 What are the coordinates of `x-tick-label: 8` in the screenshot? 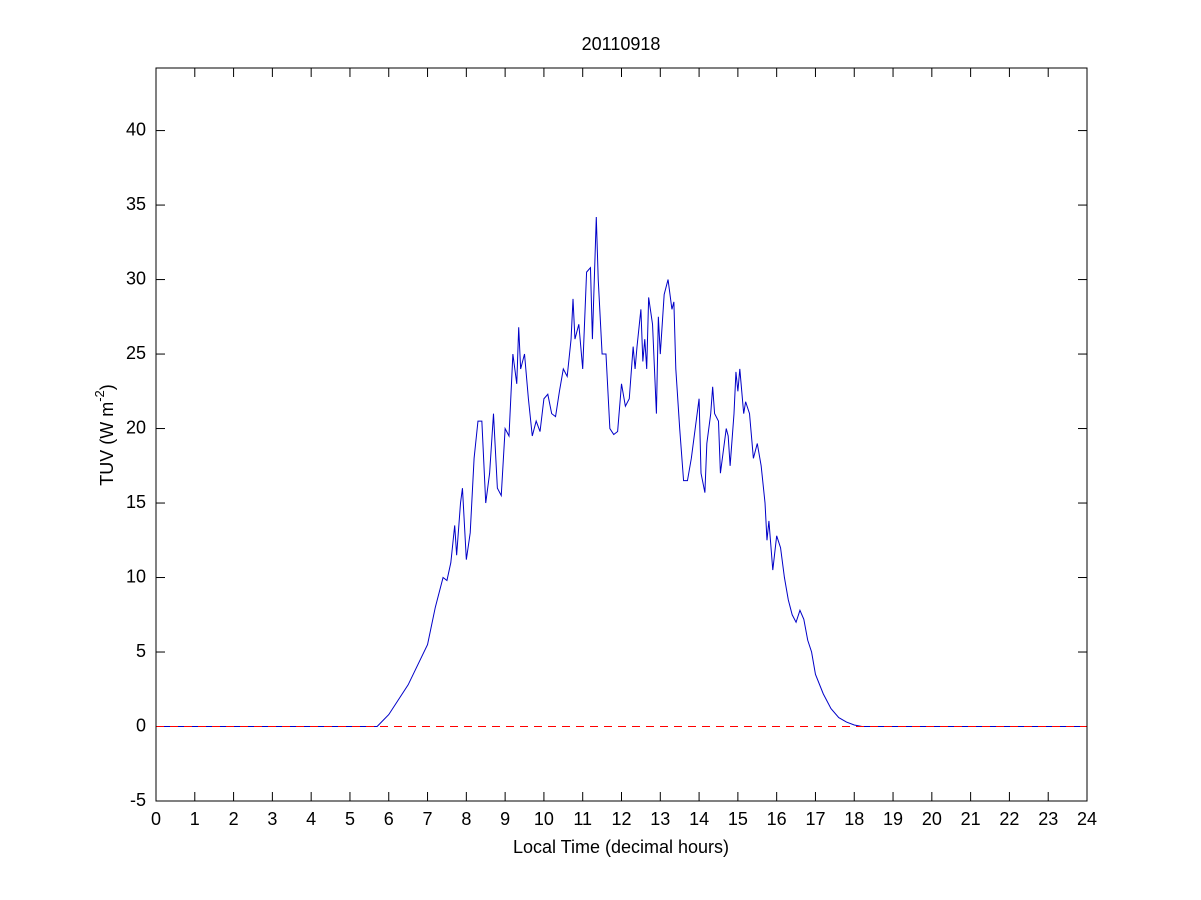 It's located at (466, 819).